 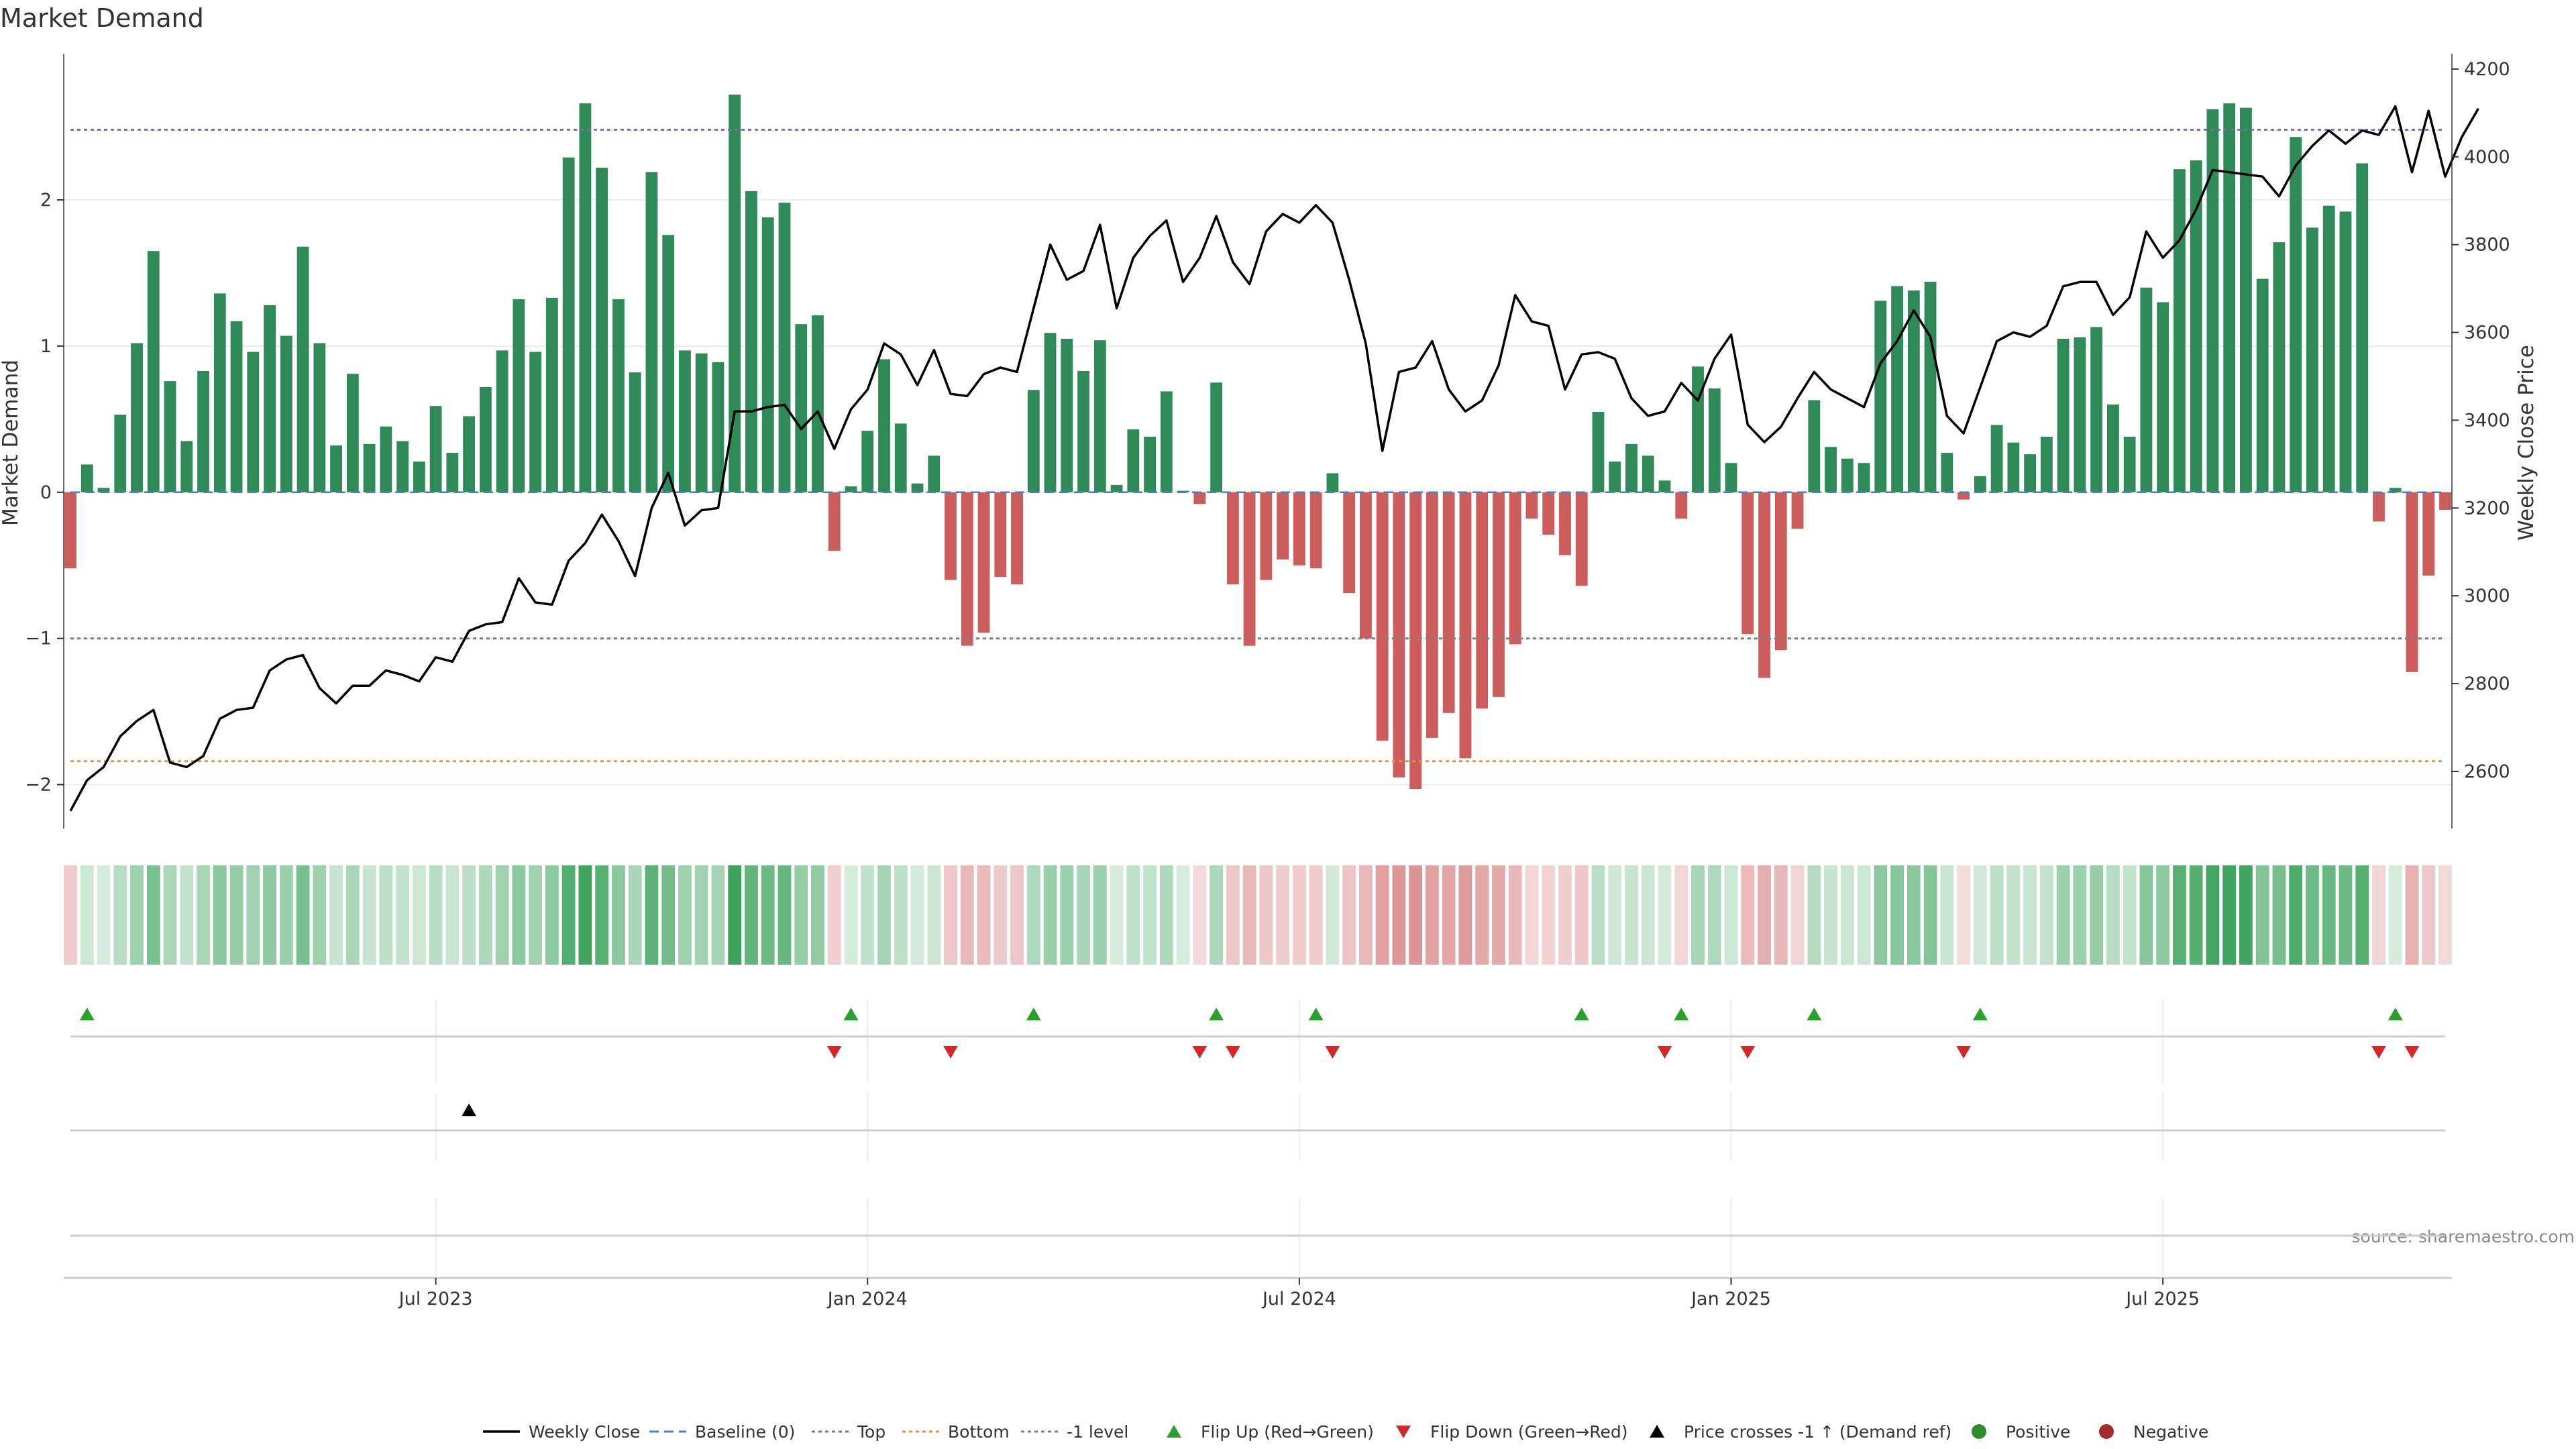 What do you see at coordinates (2162, 1299) in the screenshot?
I see `x-tick-label: Jul 2025` at bounding box center [2162, 1299].